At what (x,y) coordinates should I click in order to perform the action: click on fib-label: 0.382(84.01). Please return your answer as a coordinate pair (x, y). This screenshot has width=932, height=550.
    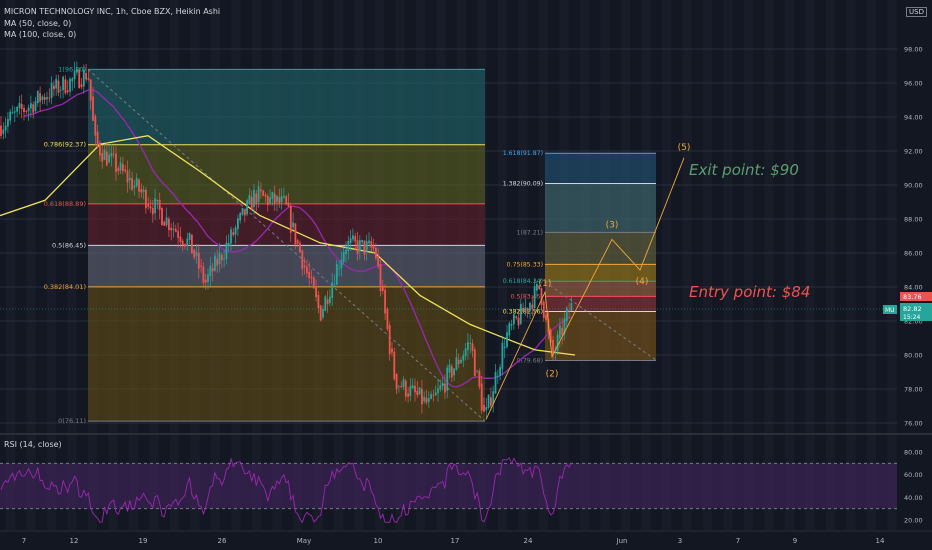
    Looking at the image, I should click on (65, 287).